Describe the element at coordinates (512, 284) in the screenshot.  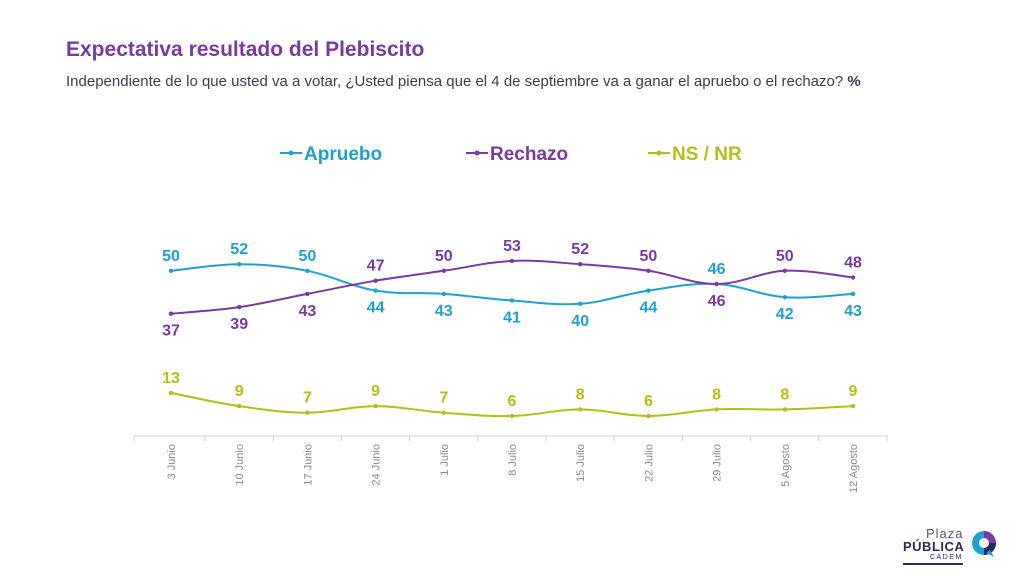
I see `series-line-apruebo` at that location.